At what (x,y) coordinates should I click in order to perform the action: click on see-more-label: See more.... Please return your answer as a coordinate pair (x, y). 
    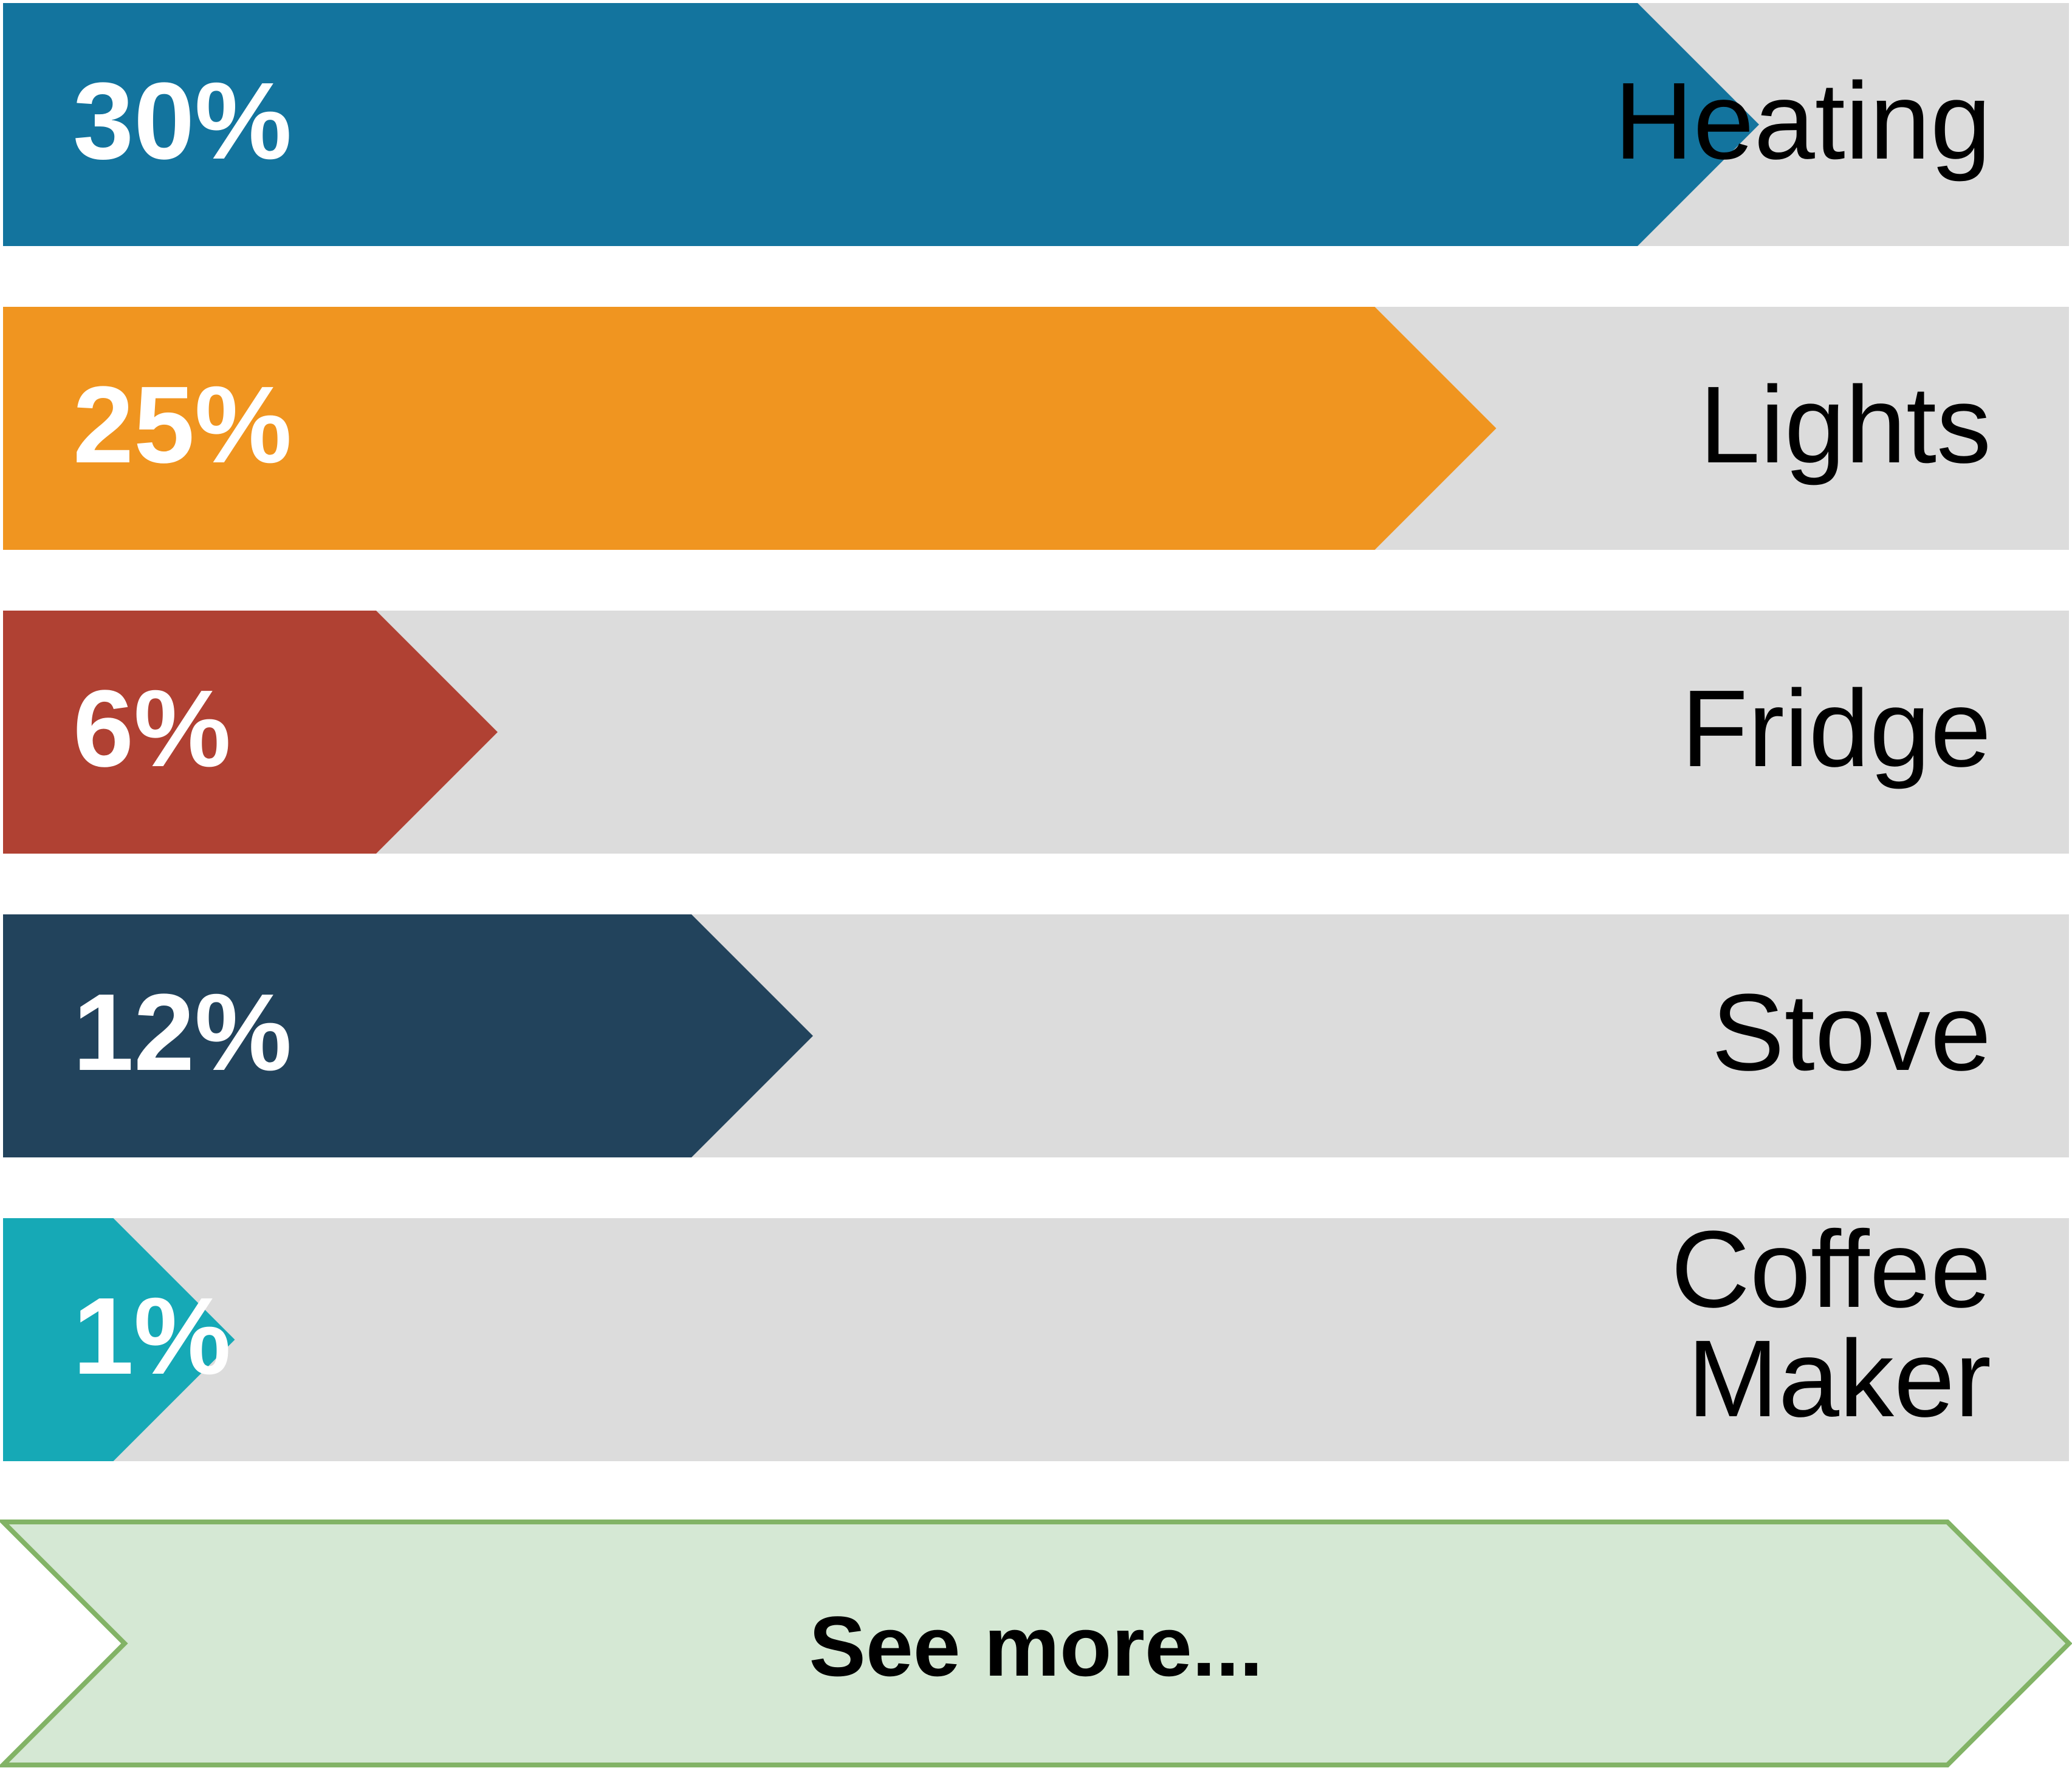
    Looking at the image, I should click on (1036, 1646).